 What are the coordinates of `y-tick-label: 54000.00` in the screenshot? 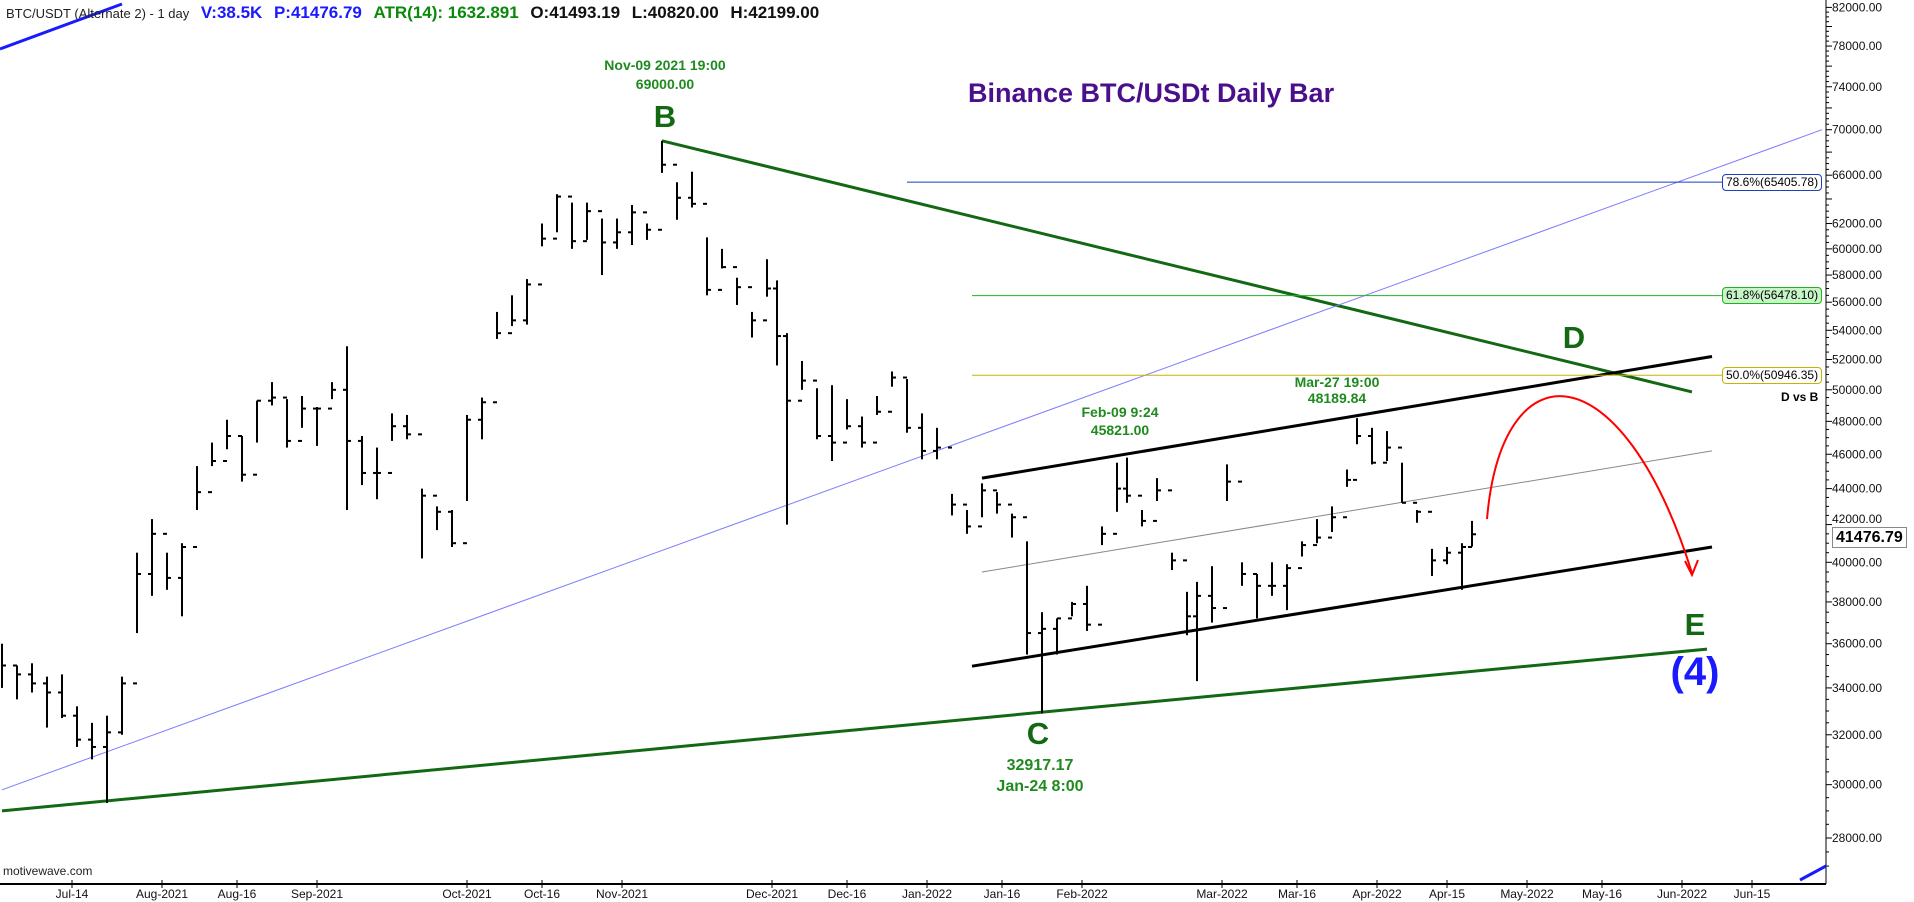 It's located at (1857, 330).